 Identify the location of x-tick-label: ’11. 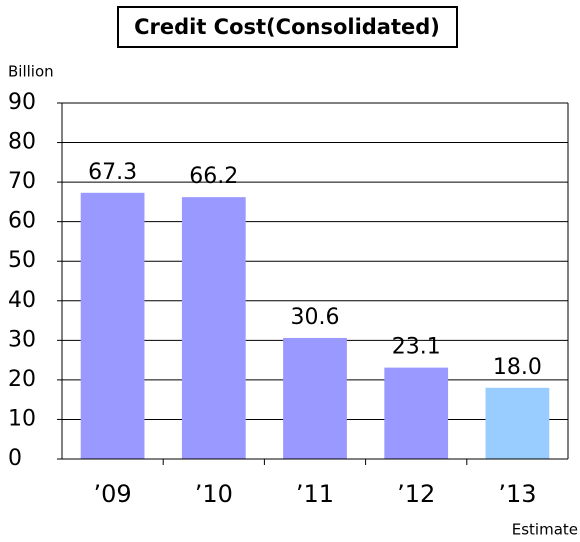
(315, 494).